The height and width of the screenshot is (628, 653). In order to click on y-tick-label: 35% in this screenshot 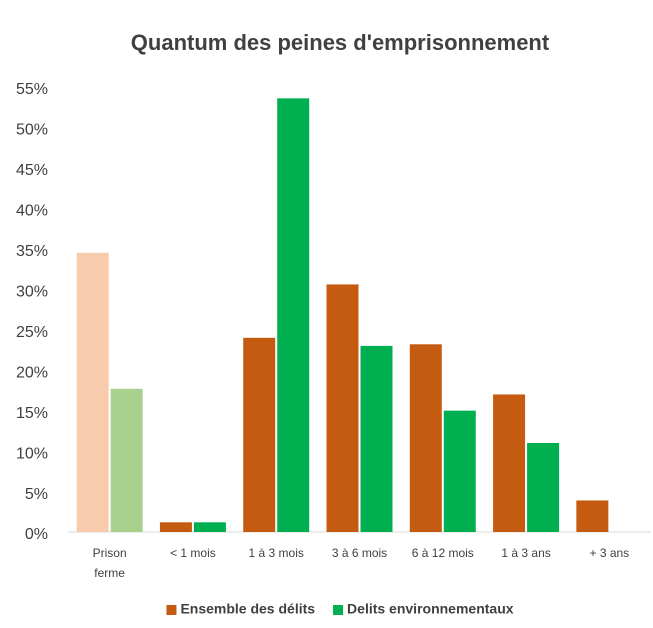, I will do `click(32, 251)`.